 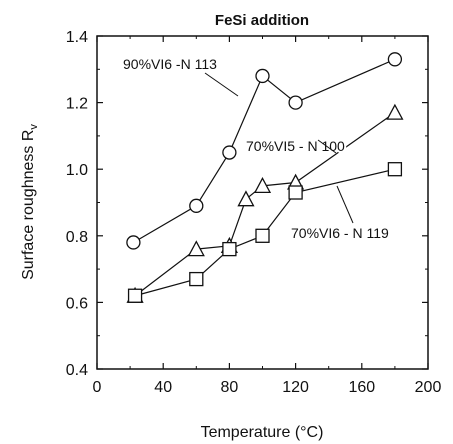 What do you see at coordinates (30, 202) in the screenshot?
I see `y-axis-label: Surface roughness Rv` at bounding box center [30, 202].